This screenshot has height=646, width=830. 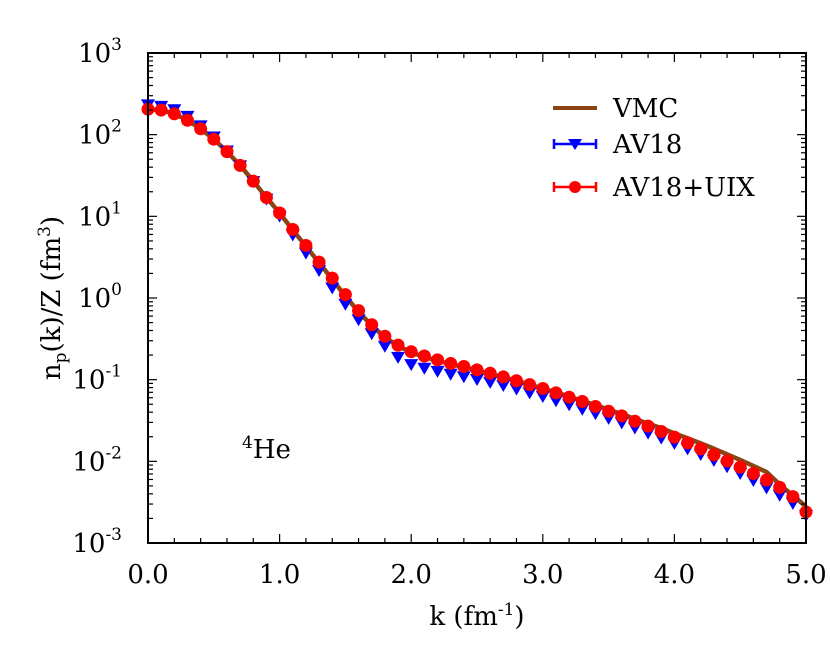 What do you see at coordinates (575, 144) in the screenshot?
I see `triangle-down-icon` at bounding box center [575, 144].